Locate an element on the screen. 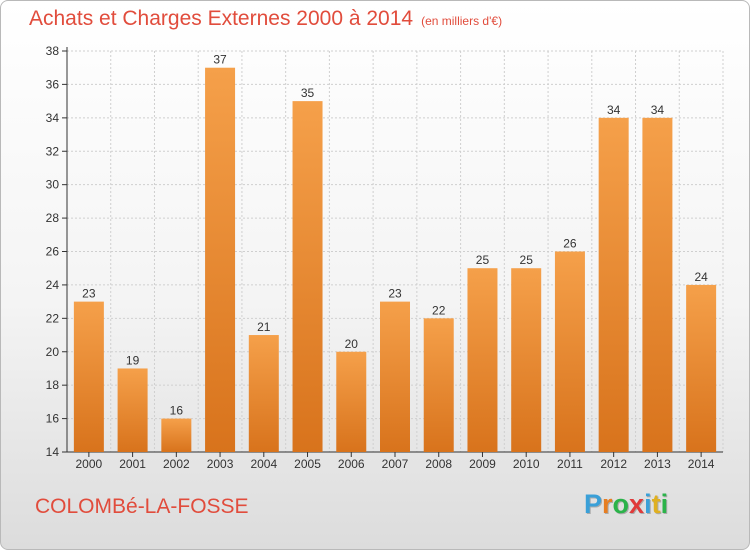  logo-letter: x is located at coordinates (637, 504).